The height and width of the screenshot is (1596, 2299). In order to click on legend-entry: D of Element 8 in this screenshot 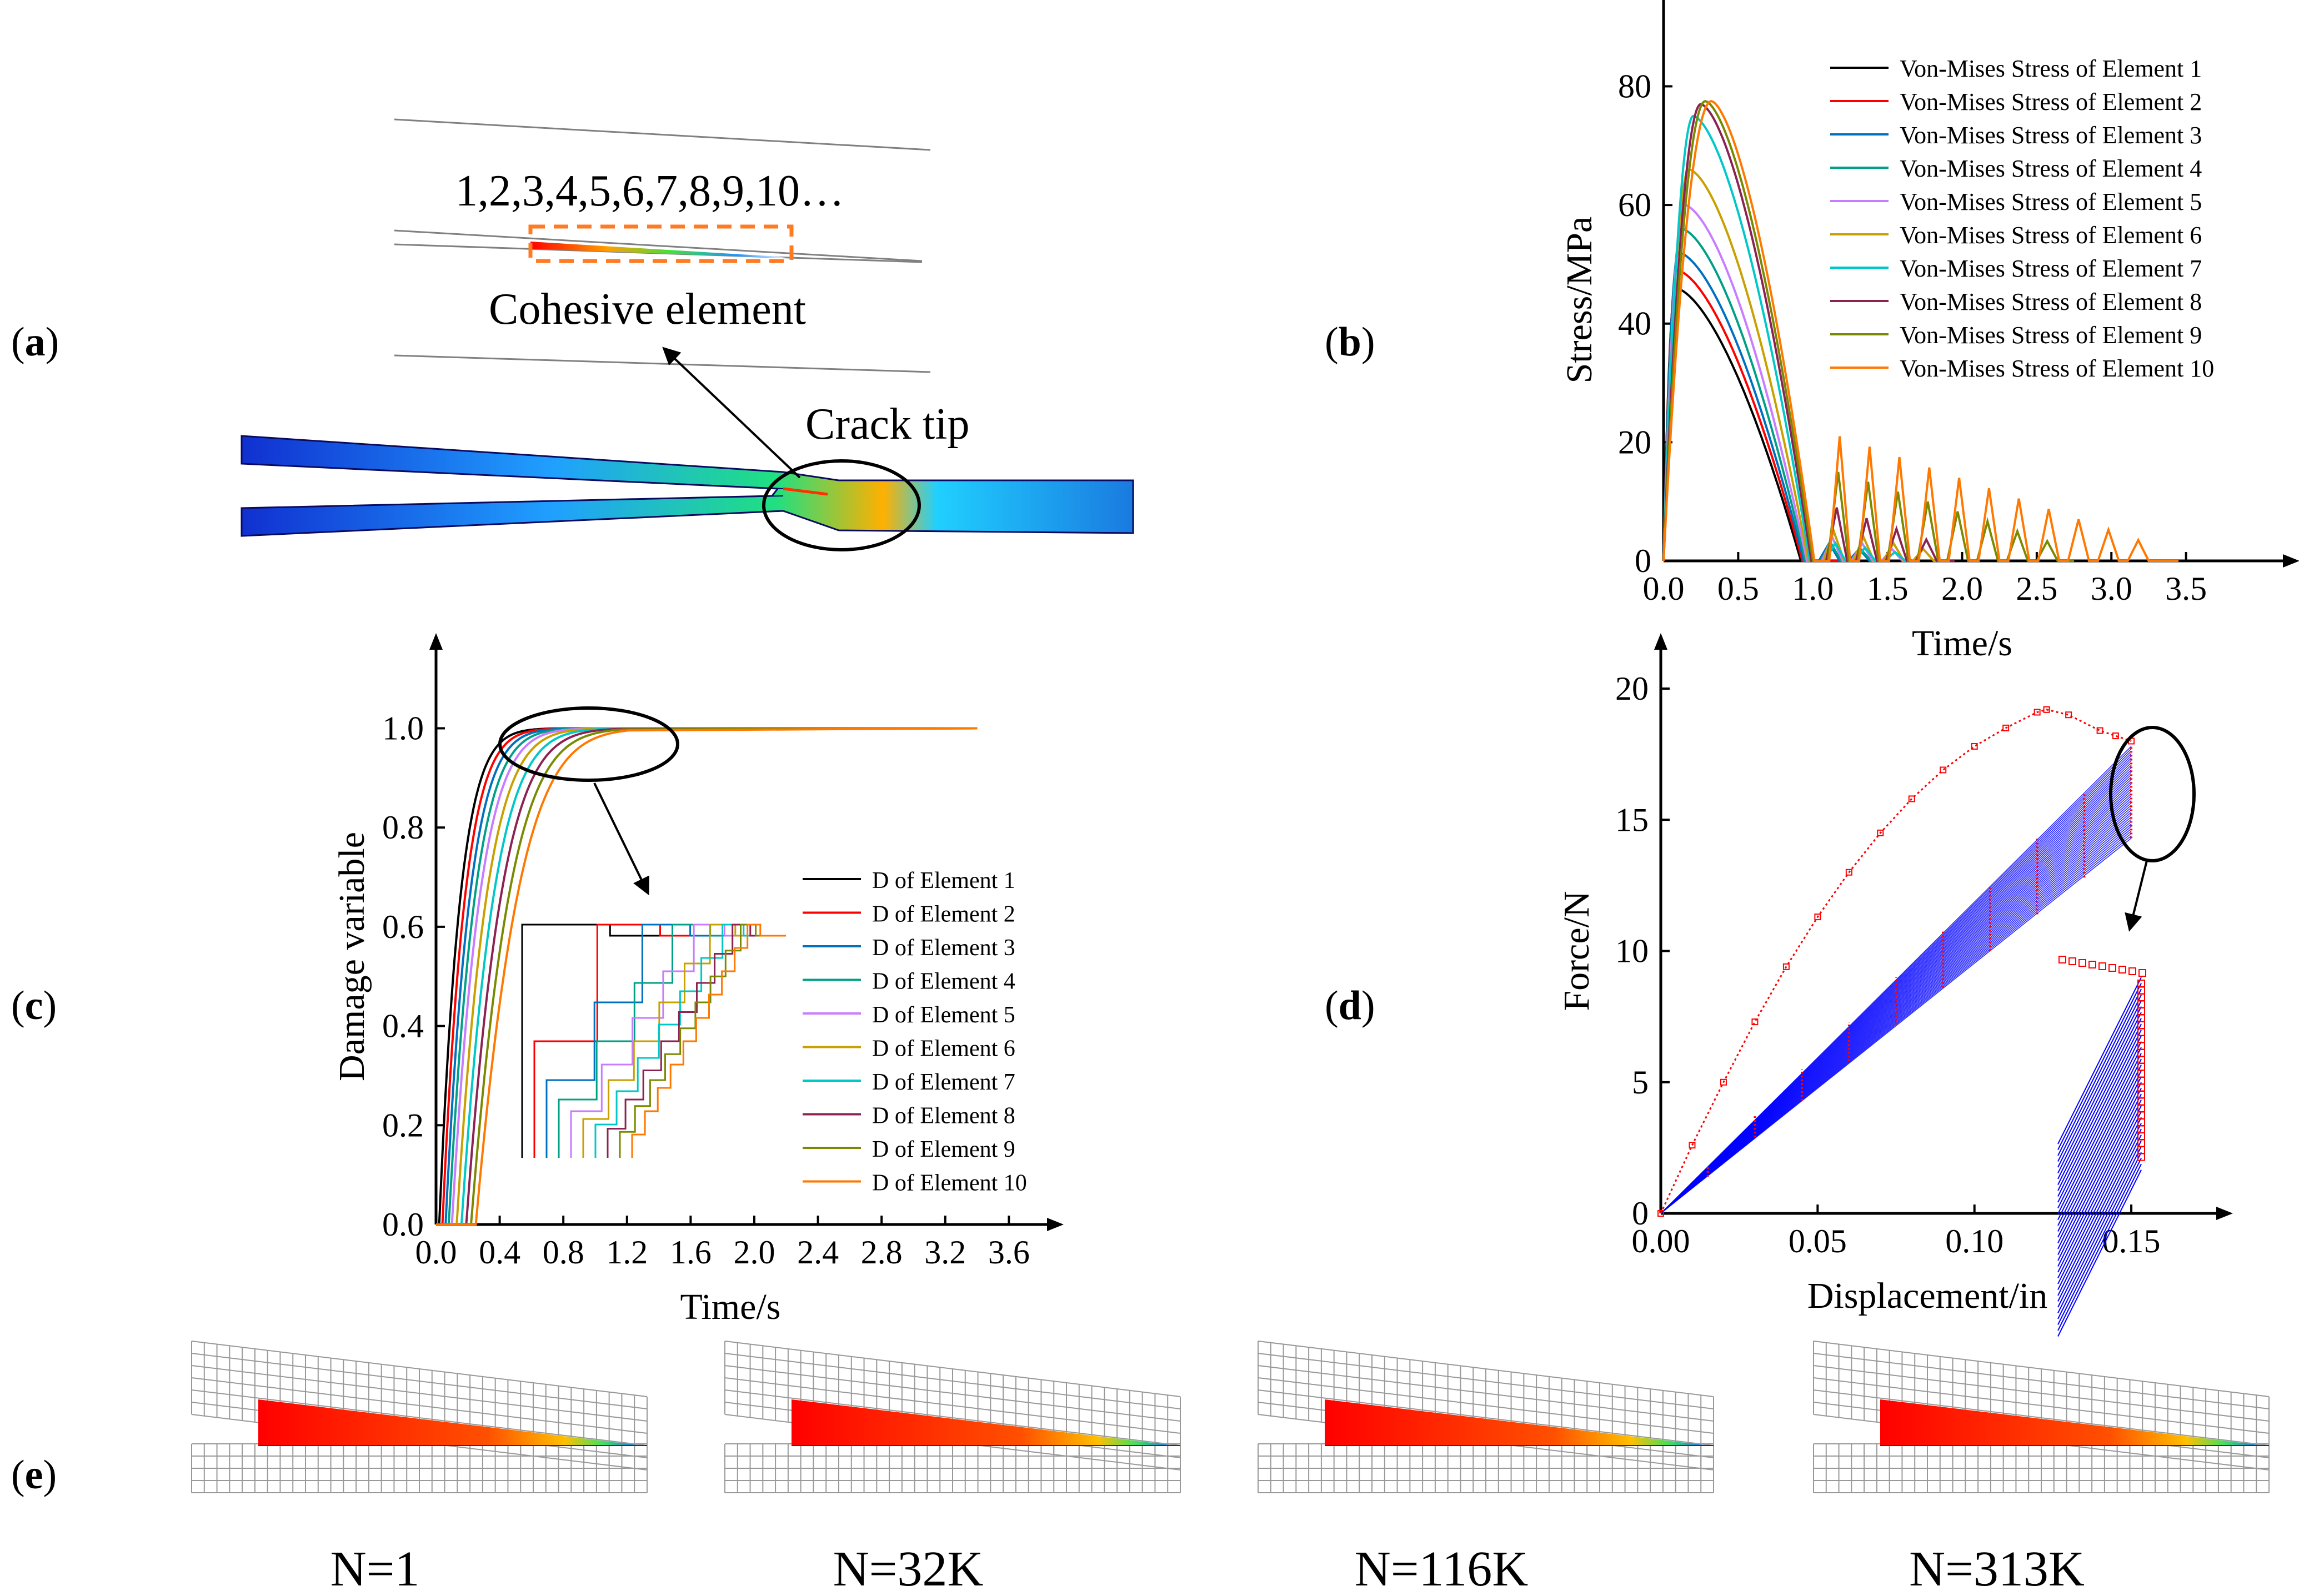, I will do `click(943, 1116)`.